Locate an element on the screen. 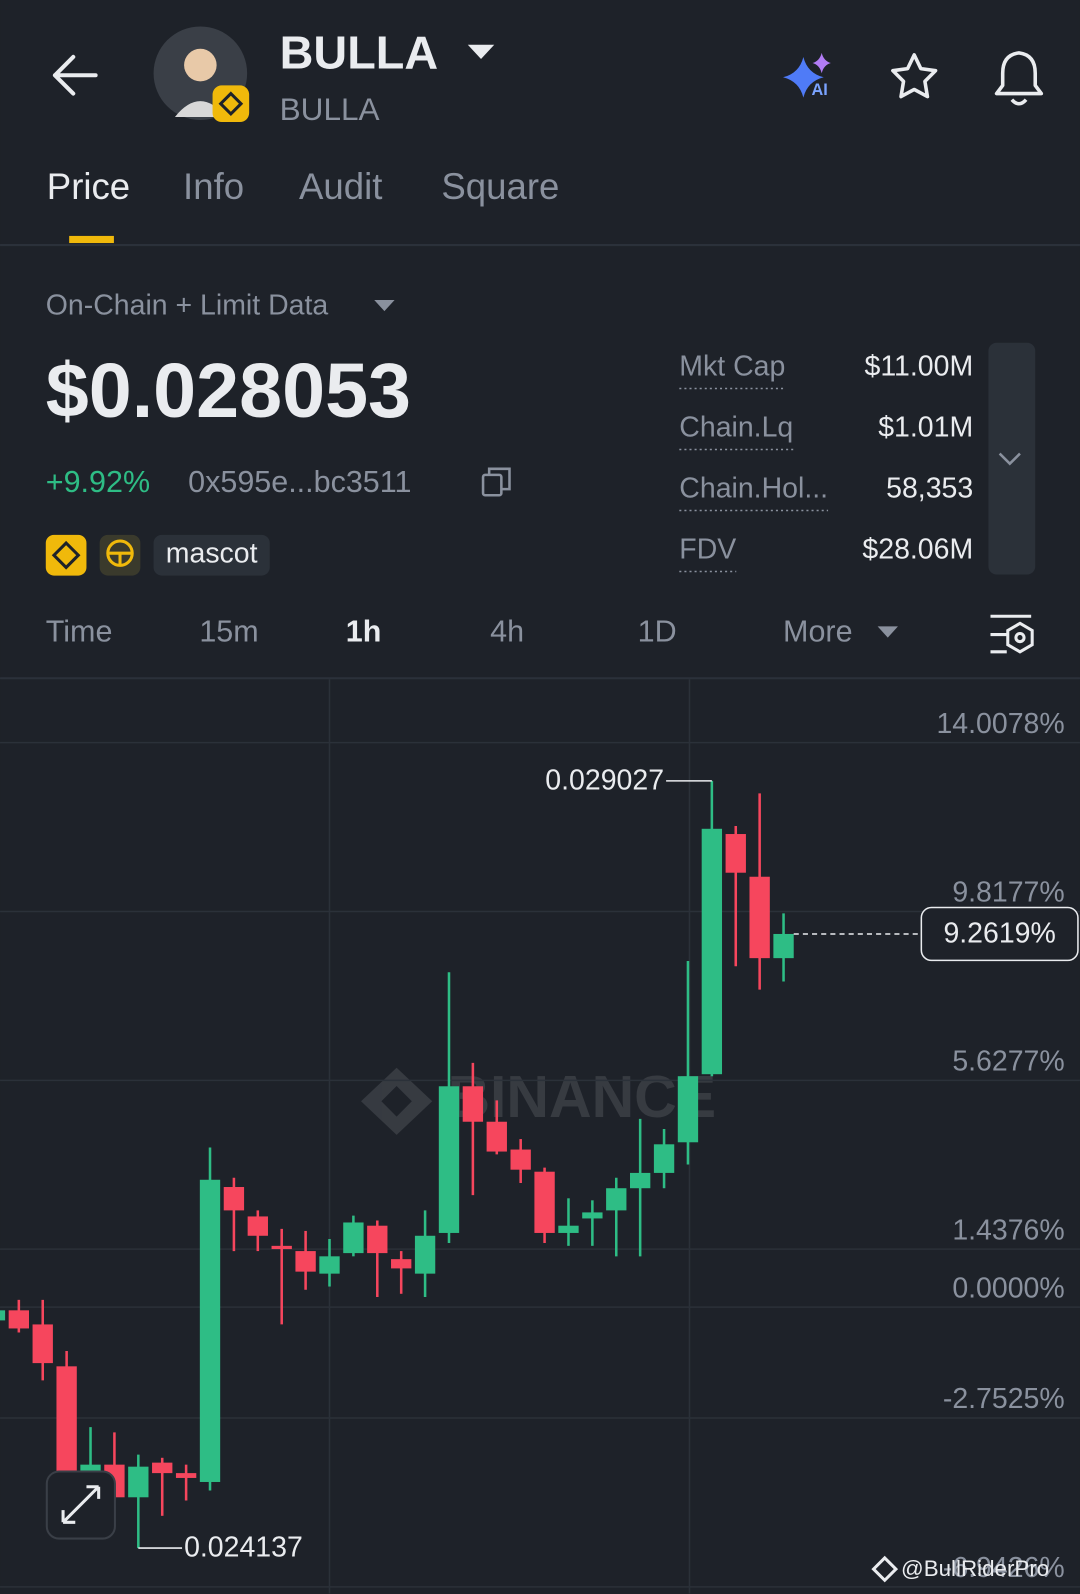 Image resolution: width=1080 pixels, height=1594 pixels. last-price-box is located at coordinates (999, 934).